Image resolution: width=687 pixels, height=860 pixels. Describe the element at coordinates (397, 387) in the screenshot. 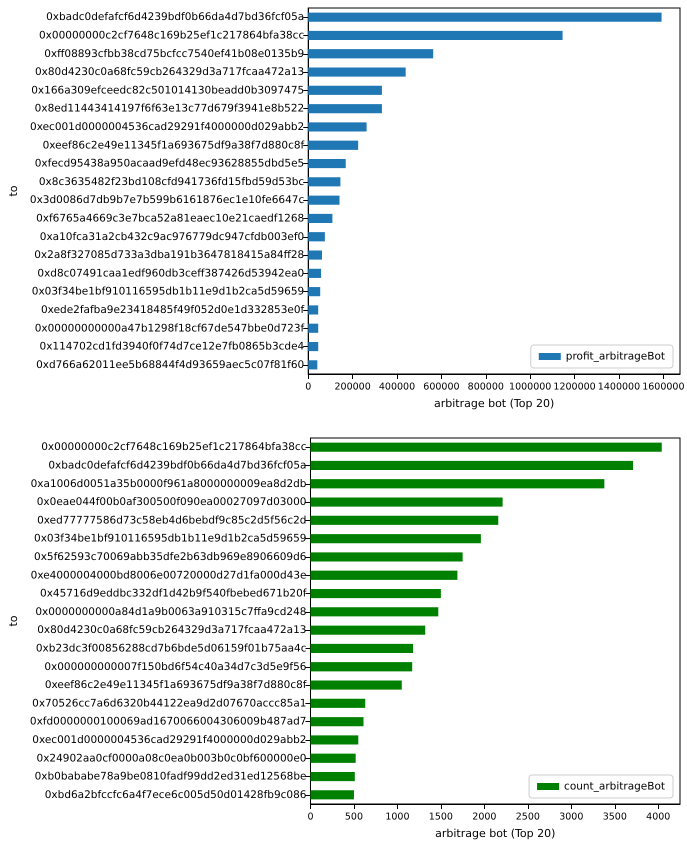

I see `x-tick-label: 400000` at that location.